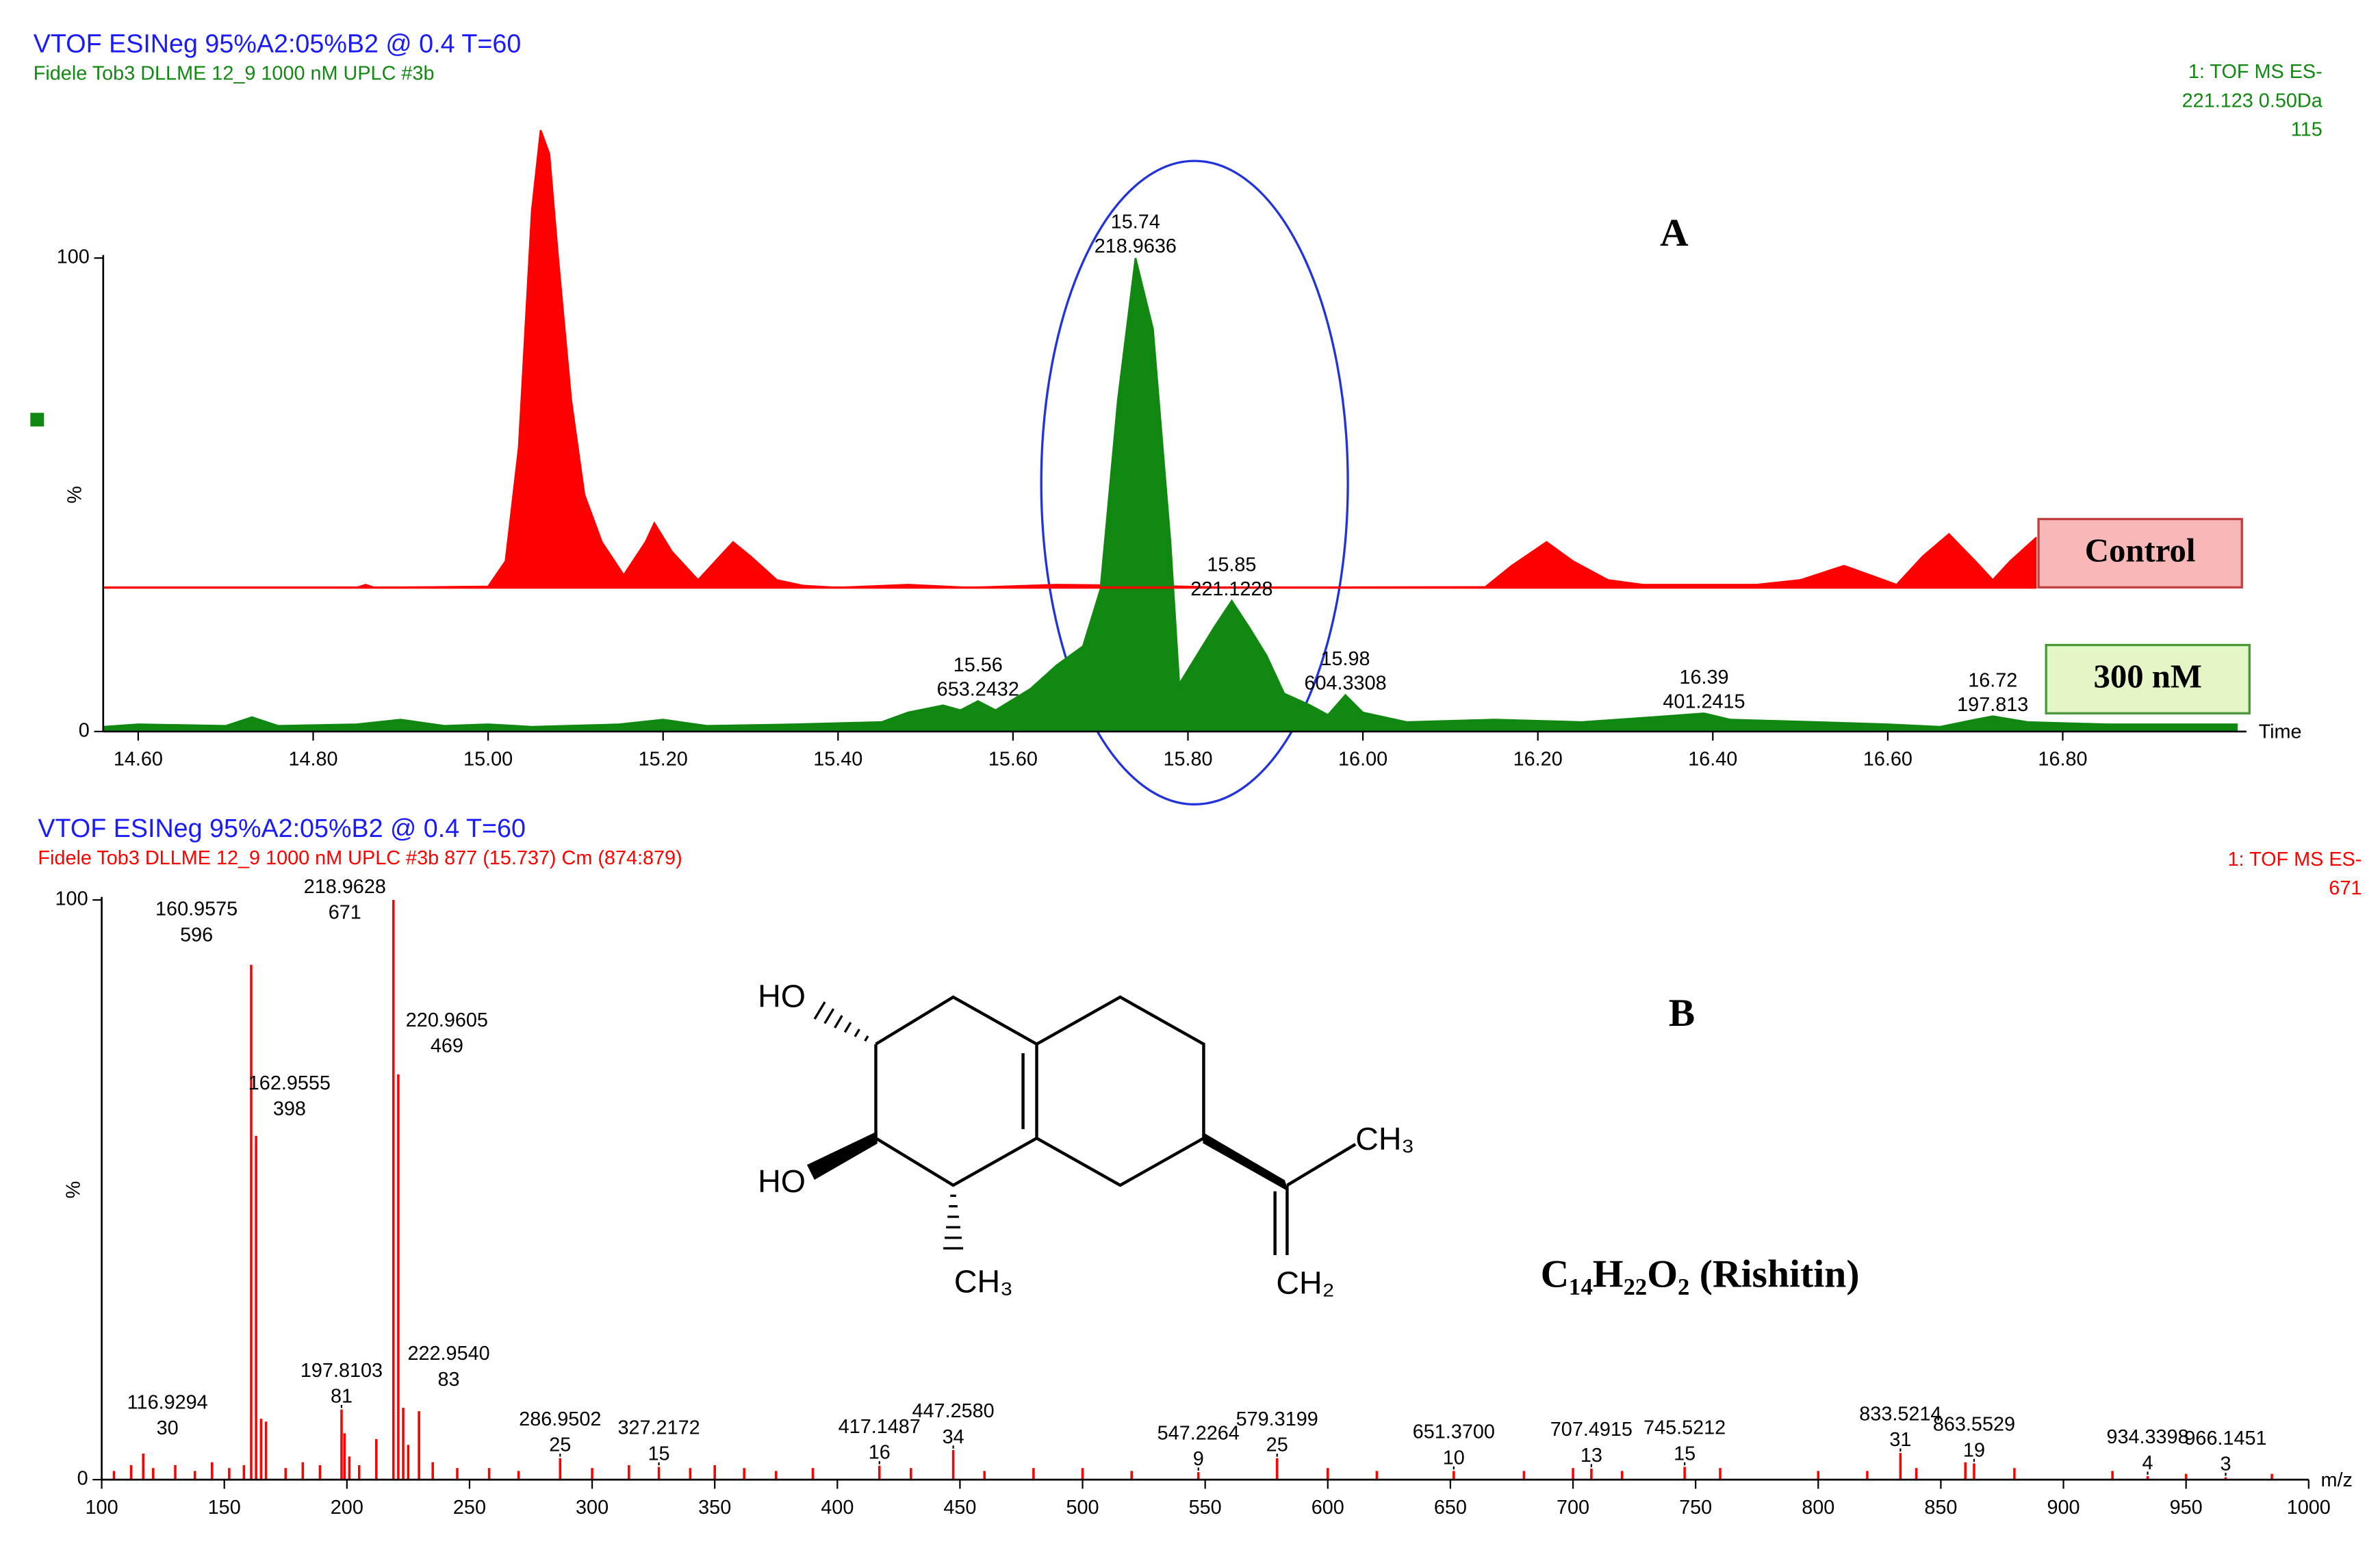  What do you see at coordinates (2307, 129) in the screenshot?
I see `acquisition-info: 115` at bounding box center [2307, 129].